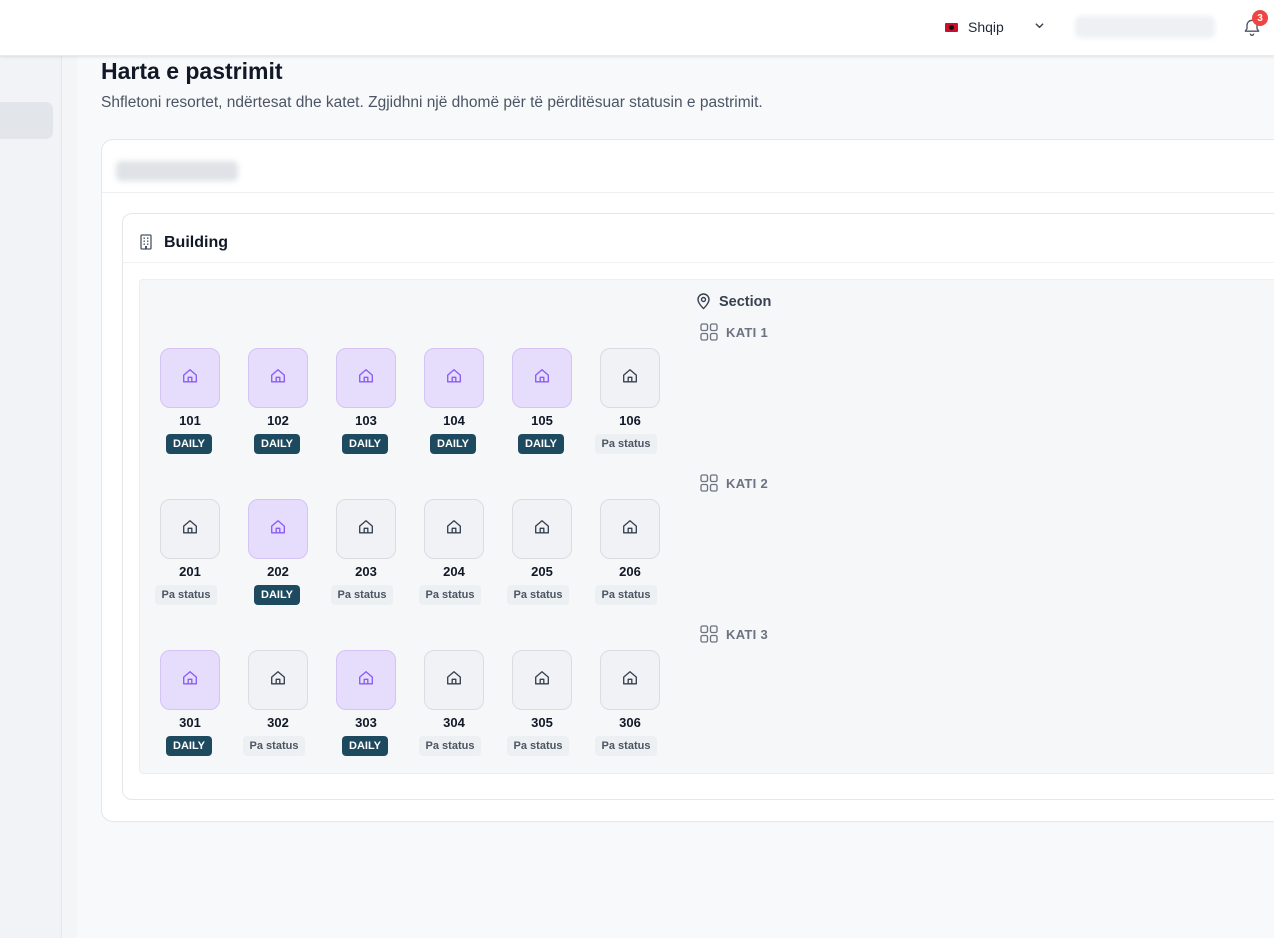 The height and width of the screenshot is (938, 1274). I want to click on floor-title: KATI 3, so click(747, 634).